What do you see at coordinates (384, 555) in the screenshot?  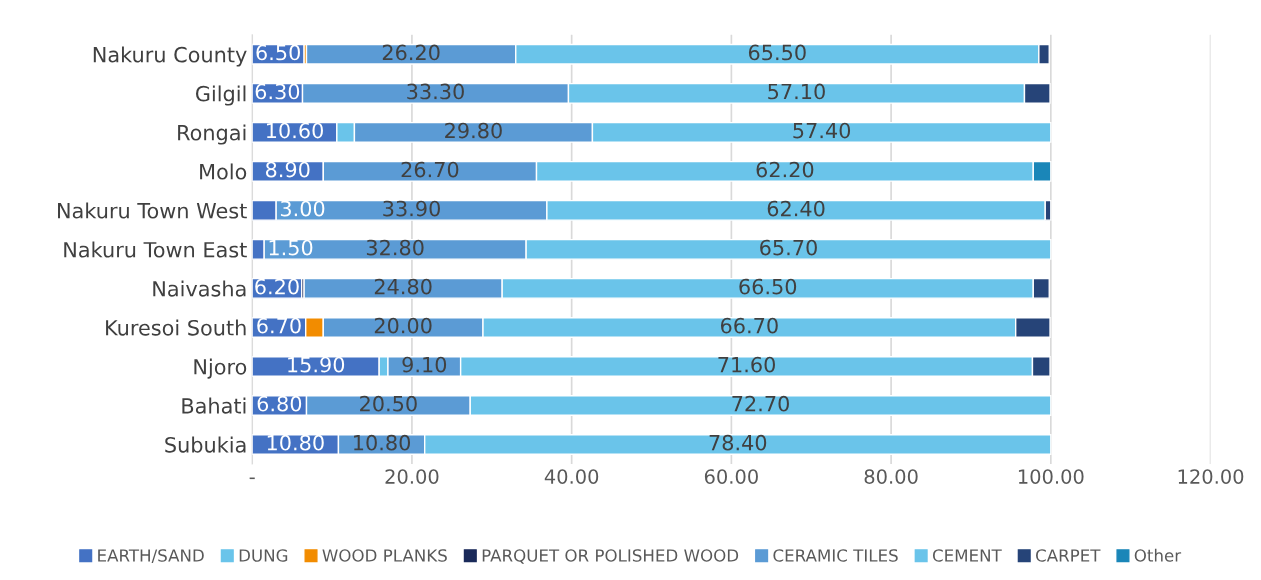 I see `legend-label: WOOD PLANKS` at bounding box center [384, 555].